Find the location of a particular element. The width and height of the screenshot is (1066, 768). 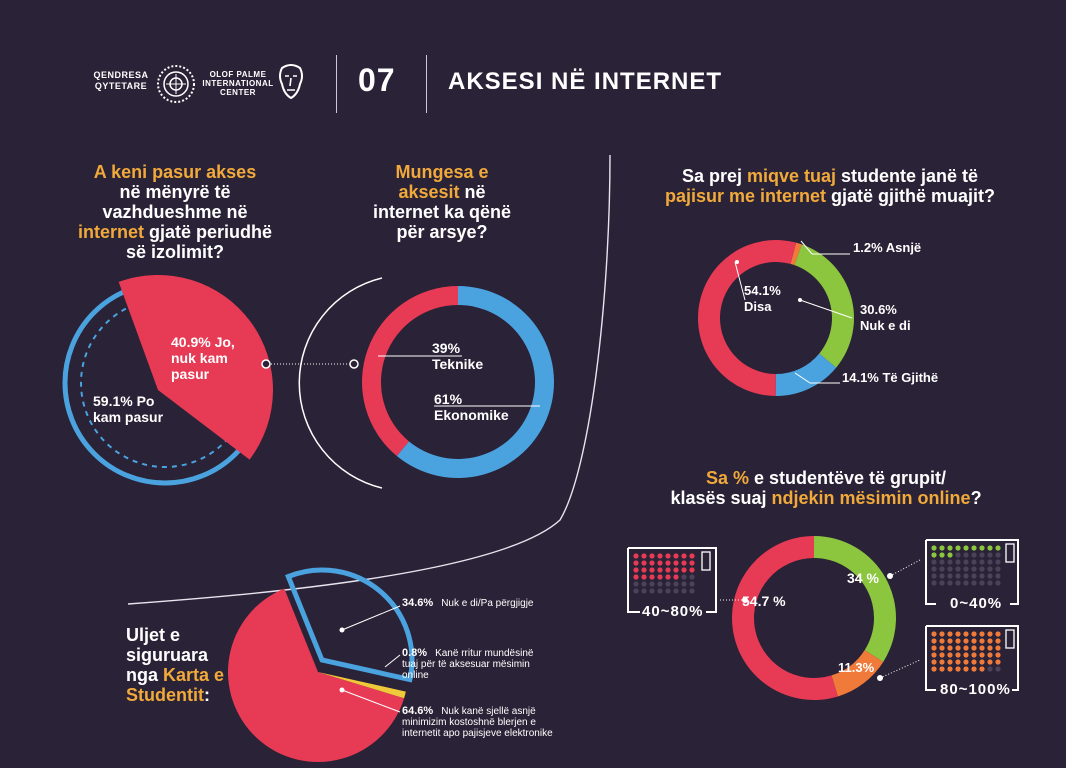

q4-range-0-40: 0~40% is located at coordinates (976, 603).